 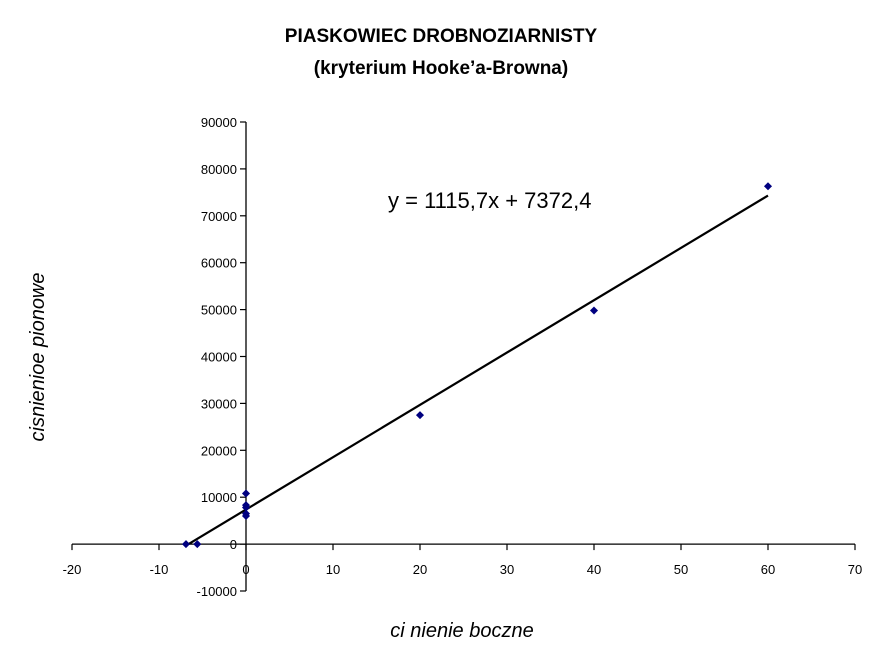 I want to click on x-tick-label: 20, so click(x=420, y=569).